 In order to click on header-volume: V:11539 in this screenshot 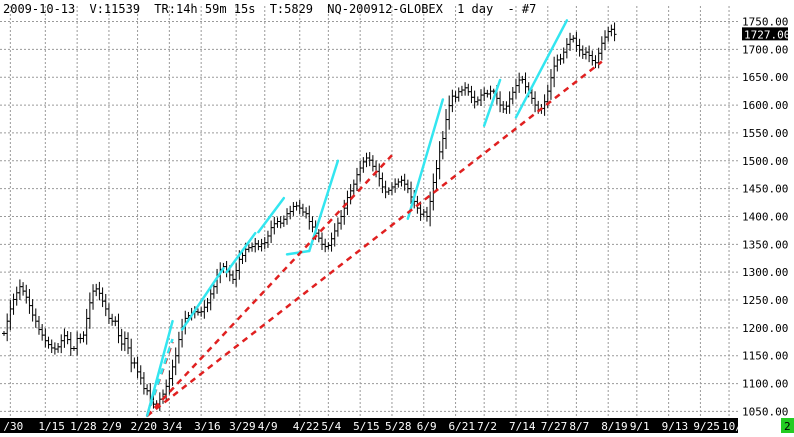, I will do `click(114, 9)`.